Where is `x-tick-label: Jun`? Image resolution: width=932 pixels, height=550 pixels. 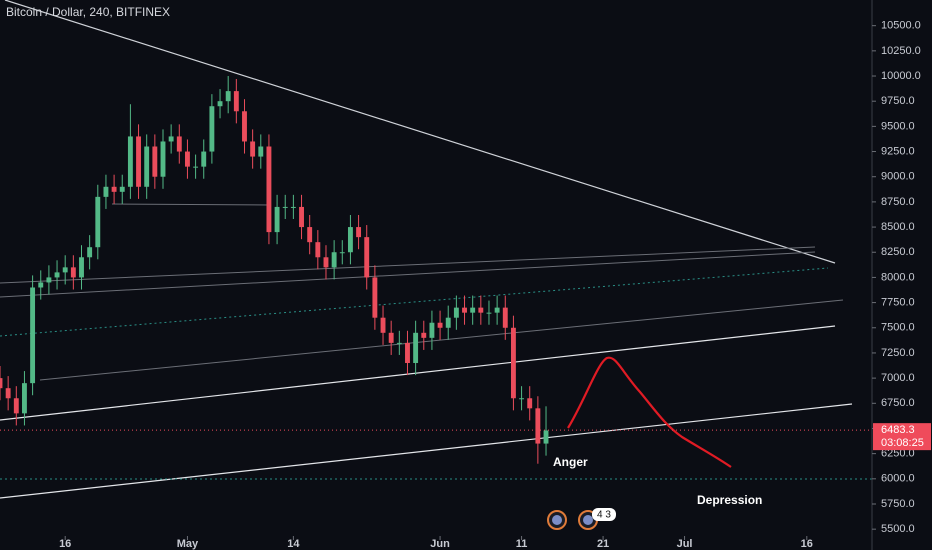
x-tick-label: Jun is located at coordinates (440, 544).